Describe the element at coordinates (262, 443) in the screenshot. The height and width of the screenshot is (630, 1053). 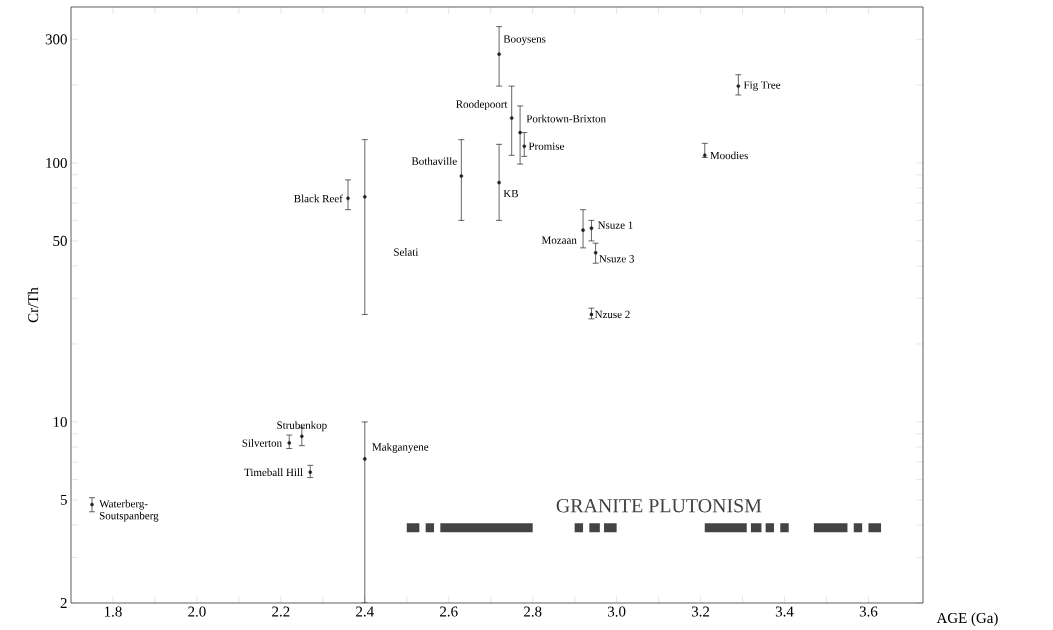
I see `annotation: Silverton` at that location.